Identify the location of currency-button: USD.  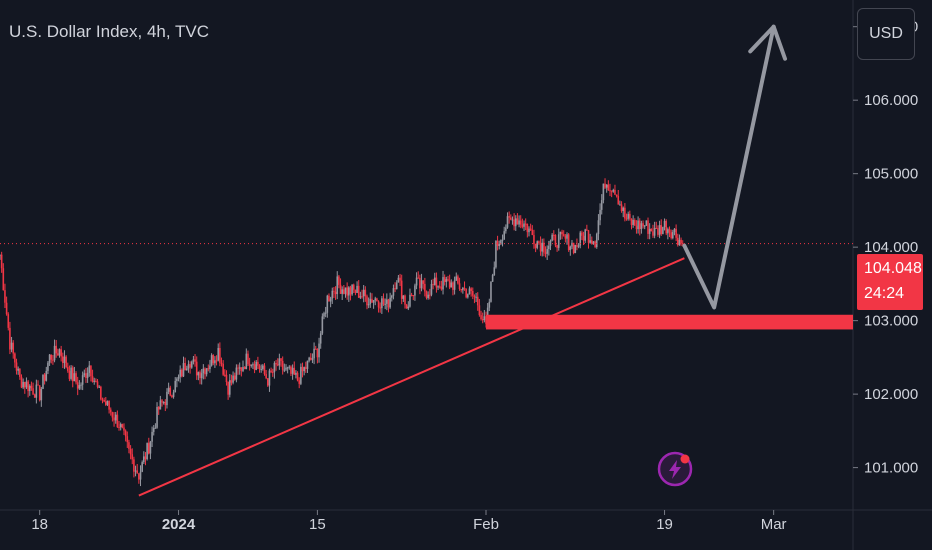
(886, 34).